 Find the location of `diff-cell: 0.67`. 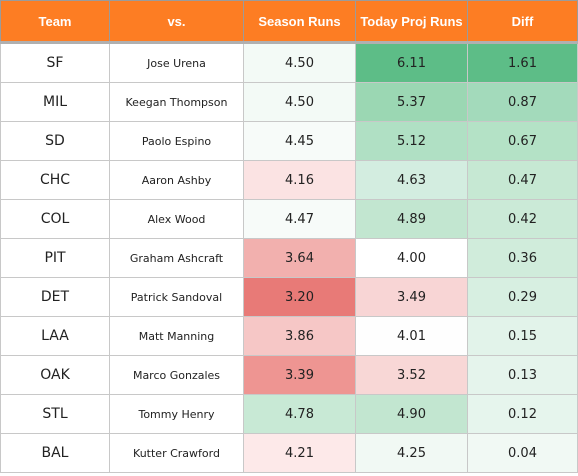

diff-cell: 0.67 is located at coordinates (522, 141).